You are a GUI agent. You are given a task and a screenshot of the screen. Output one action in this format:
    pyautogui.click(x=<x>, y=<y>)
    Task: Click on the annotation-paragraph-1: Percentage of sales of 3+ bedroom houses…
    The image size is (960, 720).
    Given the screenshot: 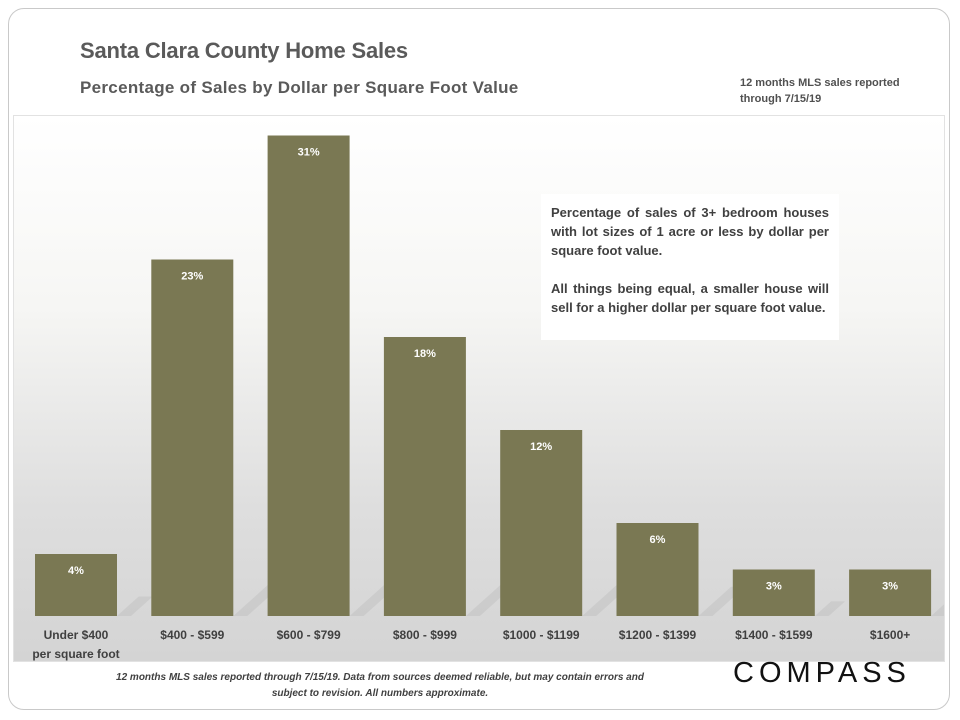 What is the action you would take?
    pyautogui.click(x=690, y=231)
    